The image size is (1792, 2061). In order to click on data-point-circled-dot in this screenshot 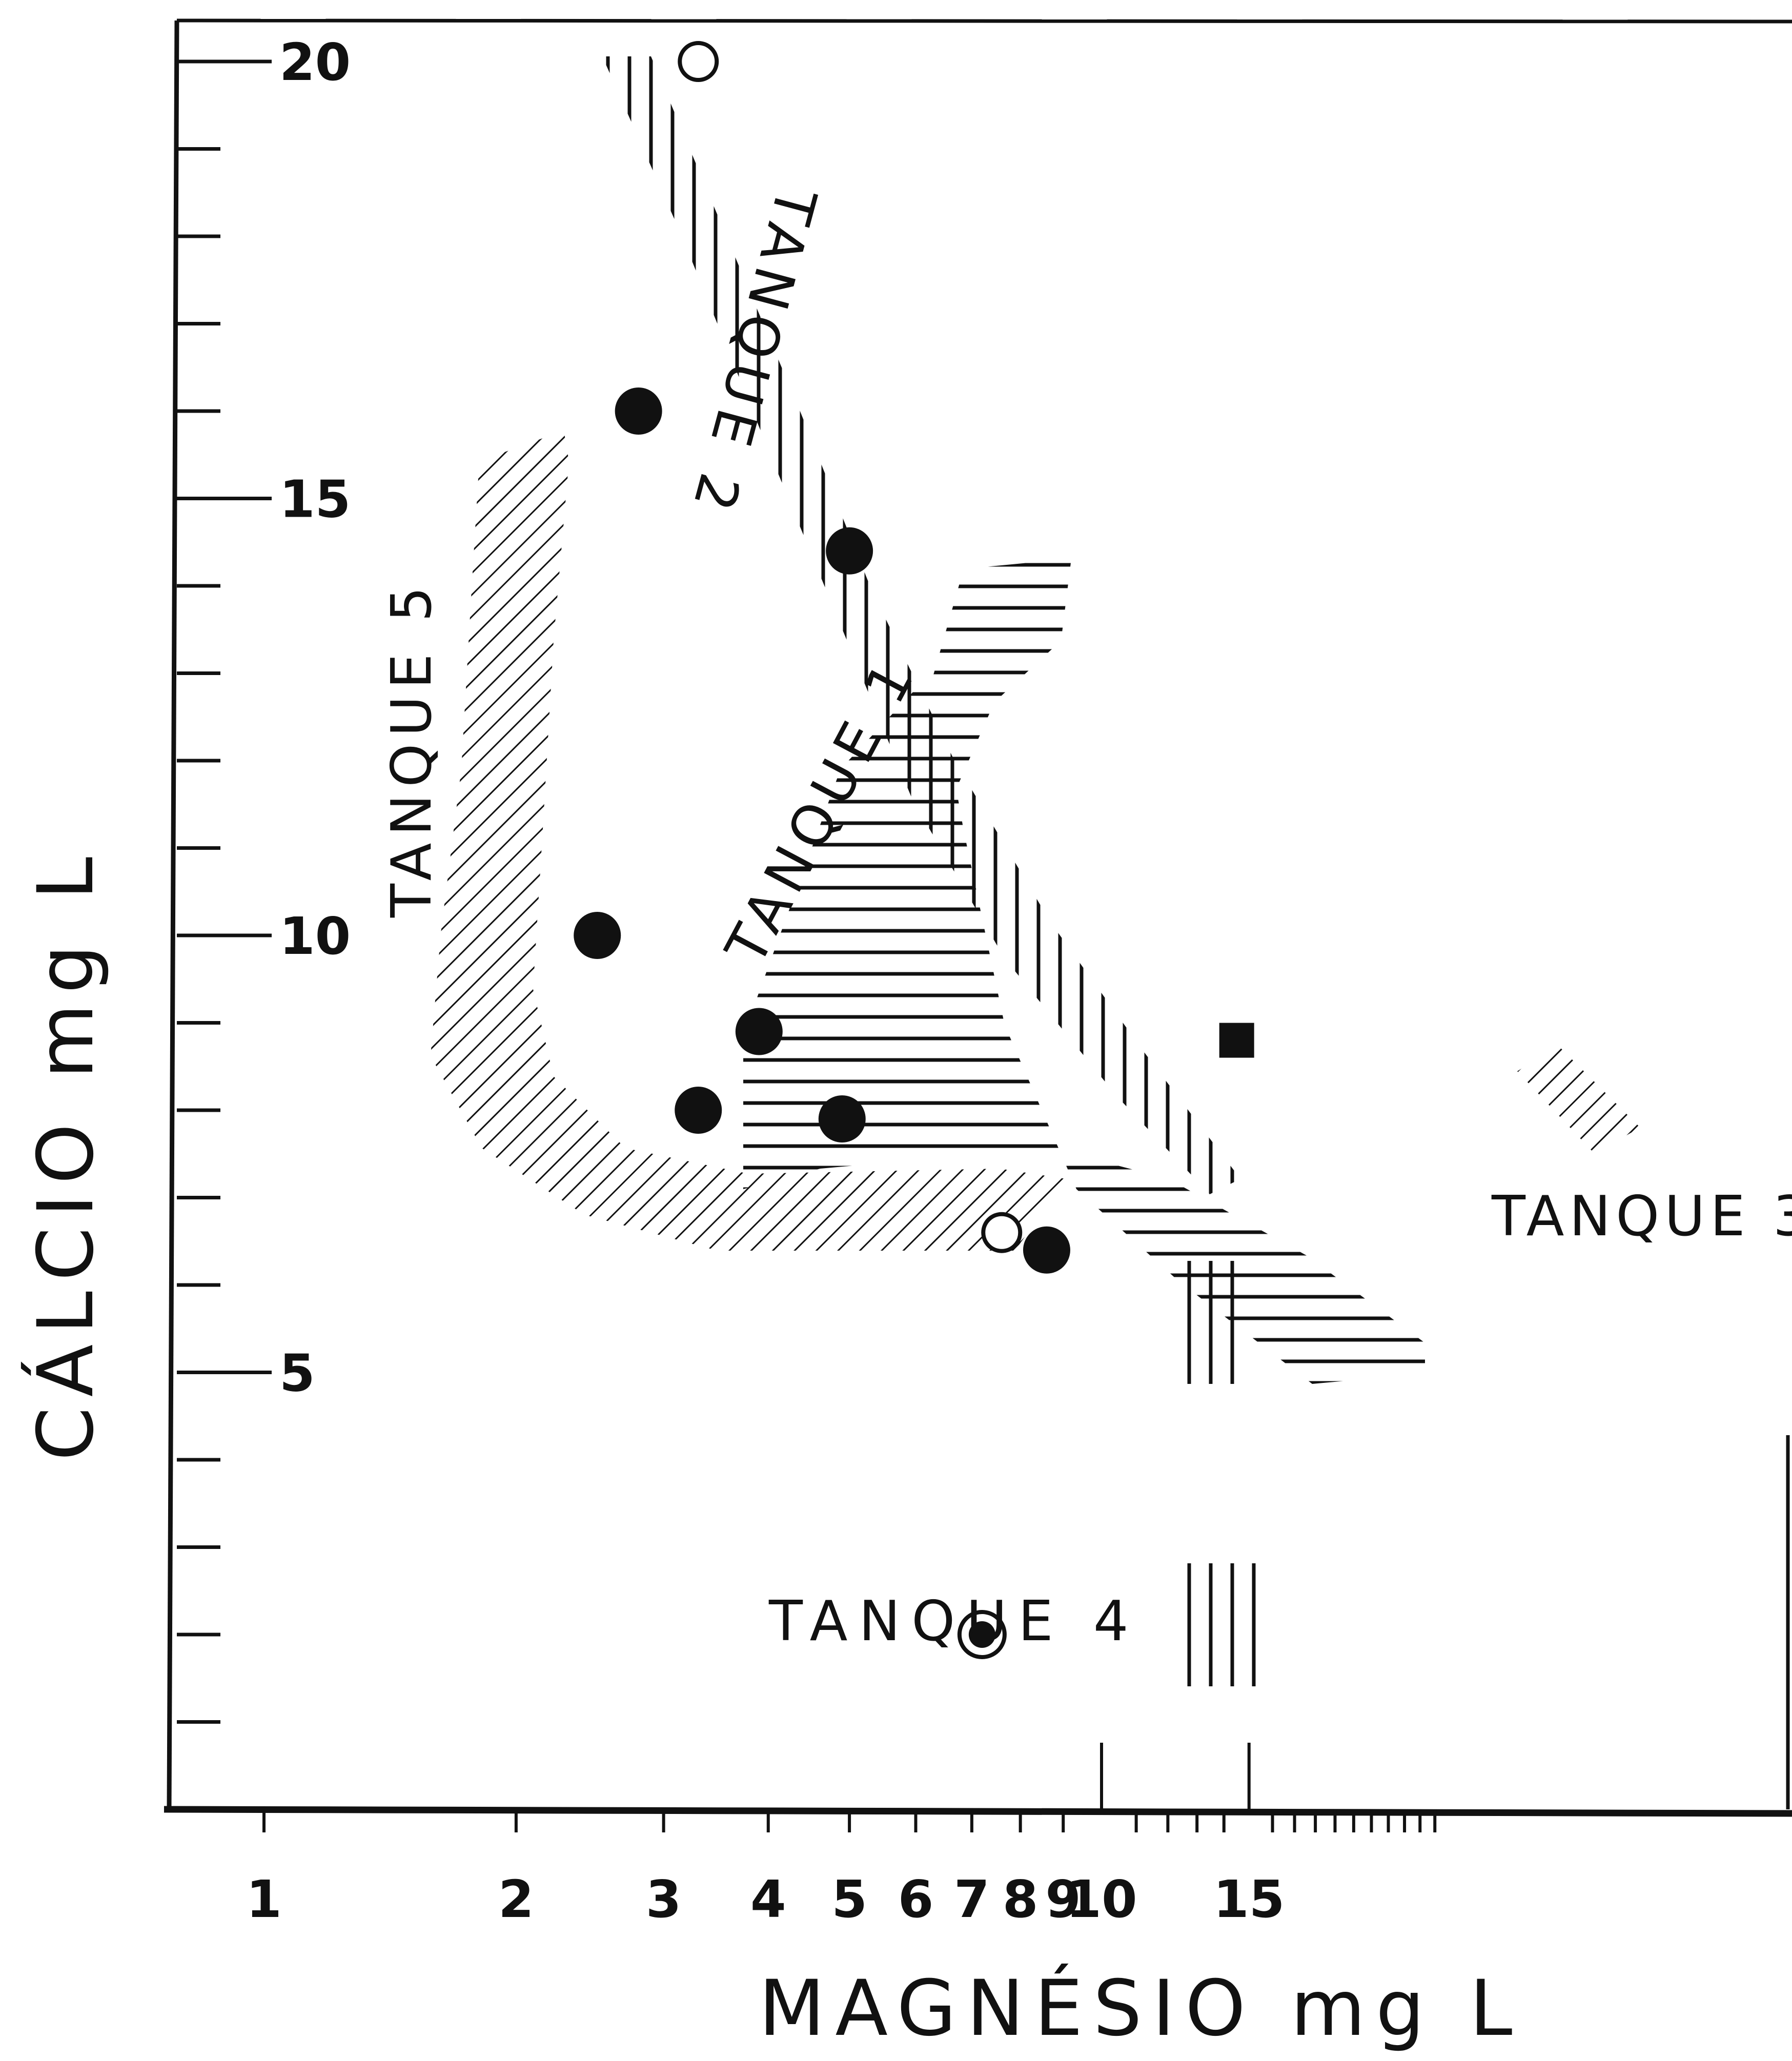, I will do `click(982, 1634)`.